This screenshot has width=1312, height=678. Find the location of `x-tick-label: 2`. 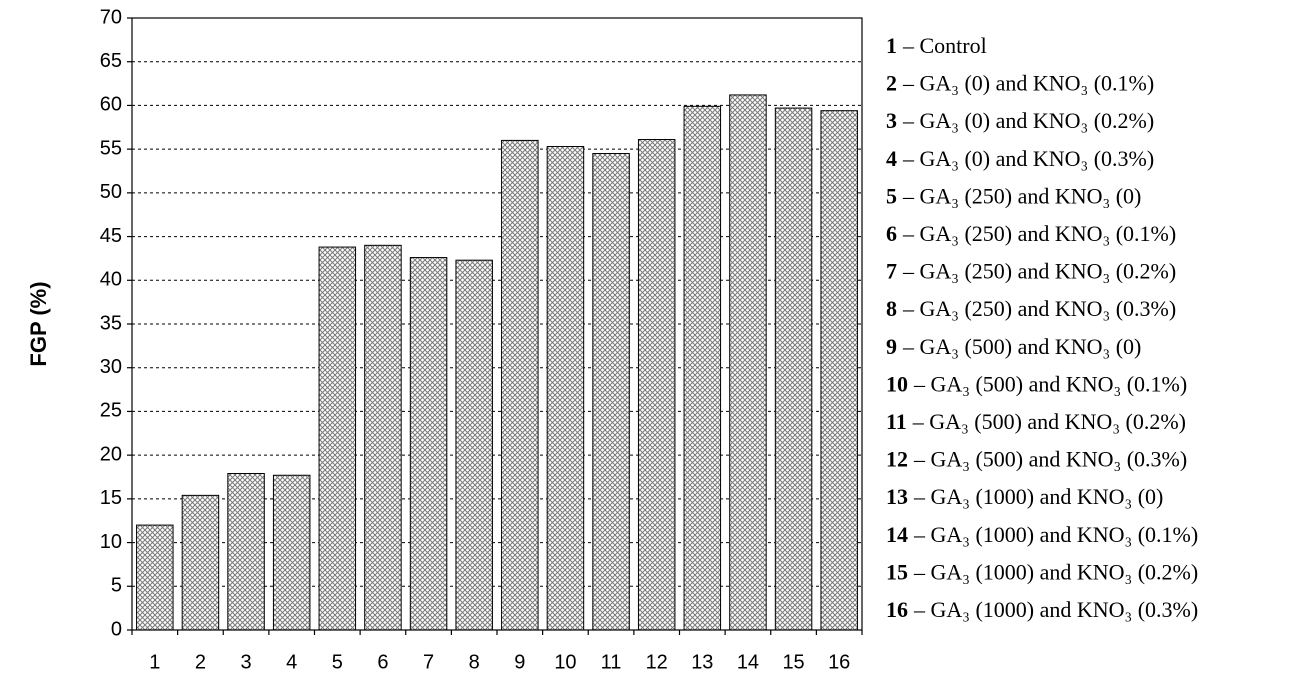

x-tick-label: 2 is located at coordinates (200, 662).